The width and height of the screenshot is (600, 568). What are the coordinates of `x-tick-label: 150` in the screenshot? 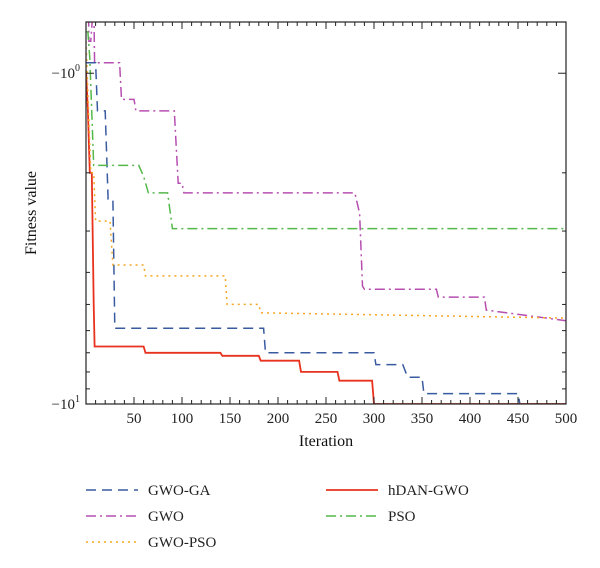 It's located at (230, 419).